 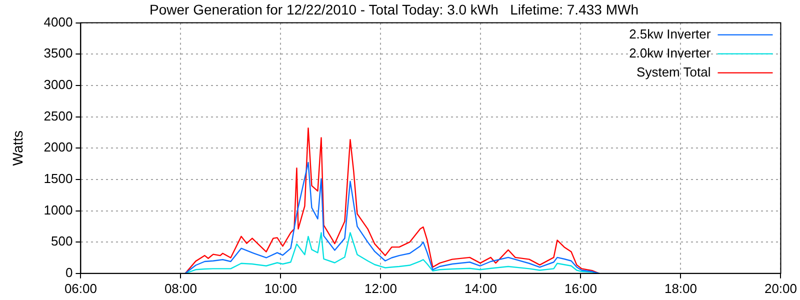 What do you see at coordinates (58, 84) in the screenshot?
I see `y-tick-label: 3000` at bounding box center [58, 84].